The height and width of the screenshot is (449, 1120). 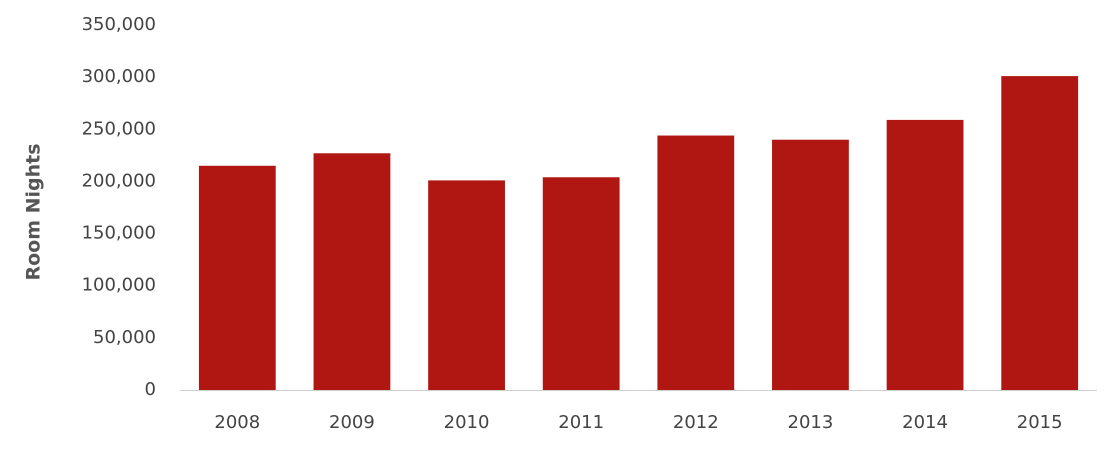 I want to click on y-tick-label: 300,000, so click(x=119, y=76).